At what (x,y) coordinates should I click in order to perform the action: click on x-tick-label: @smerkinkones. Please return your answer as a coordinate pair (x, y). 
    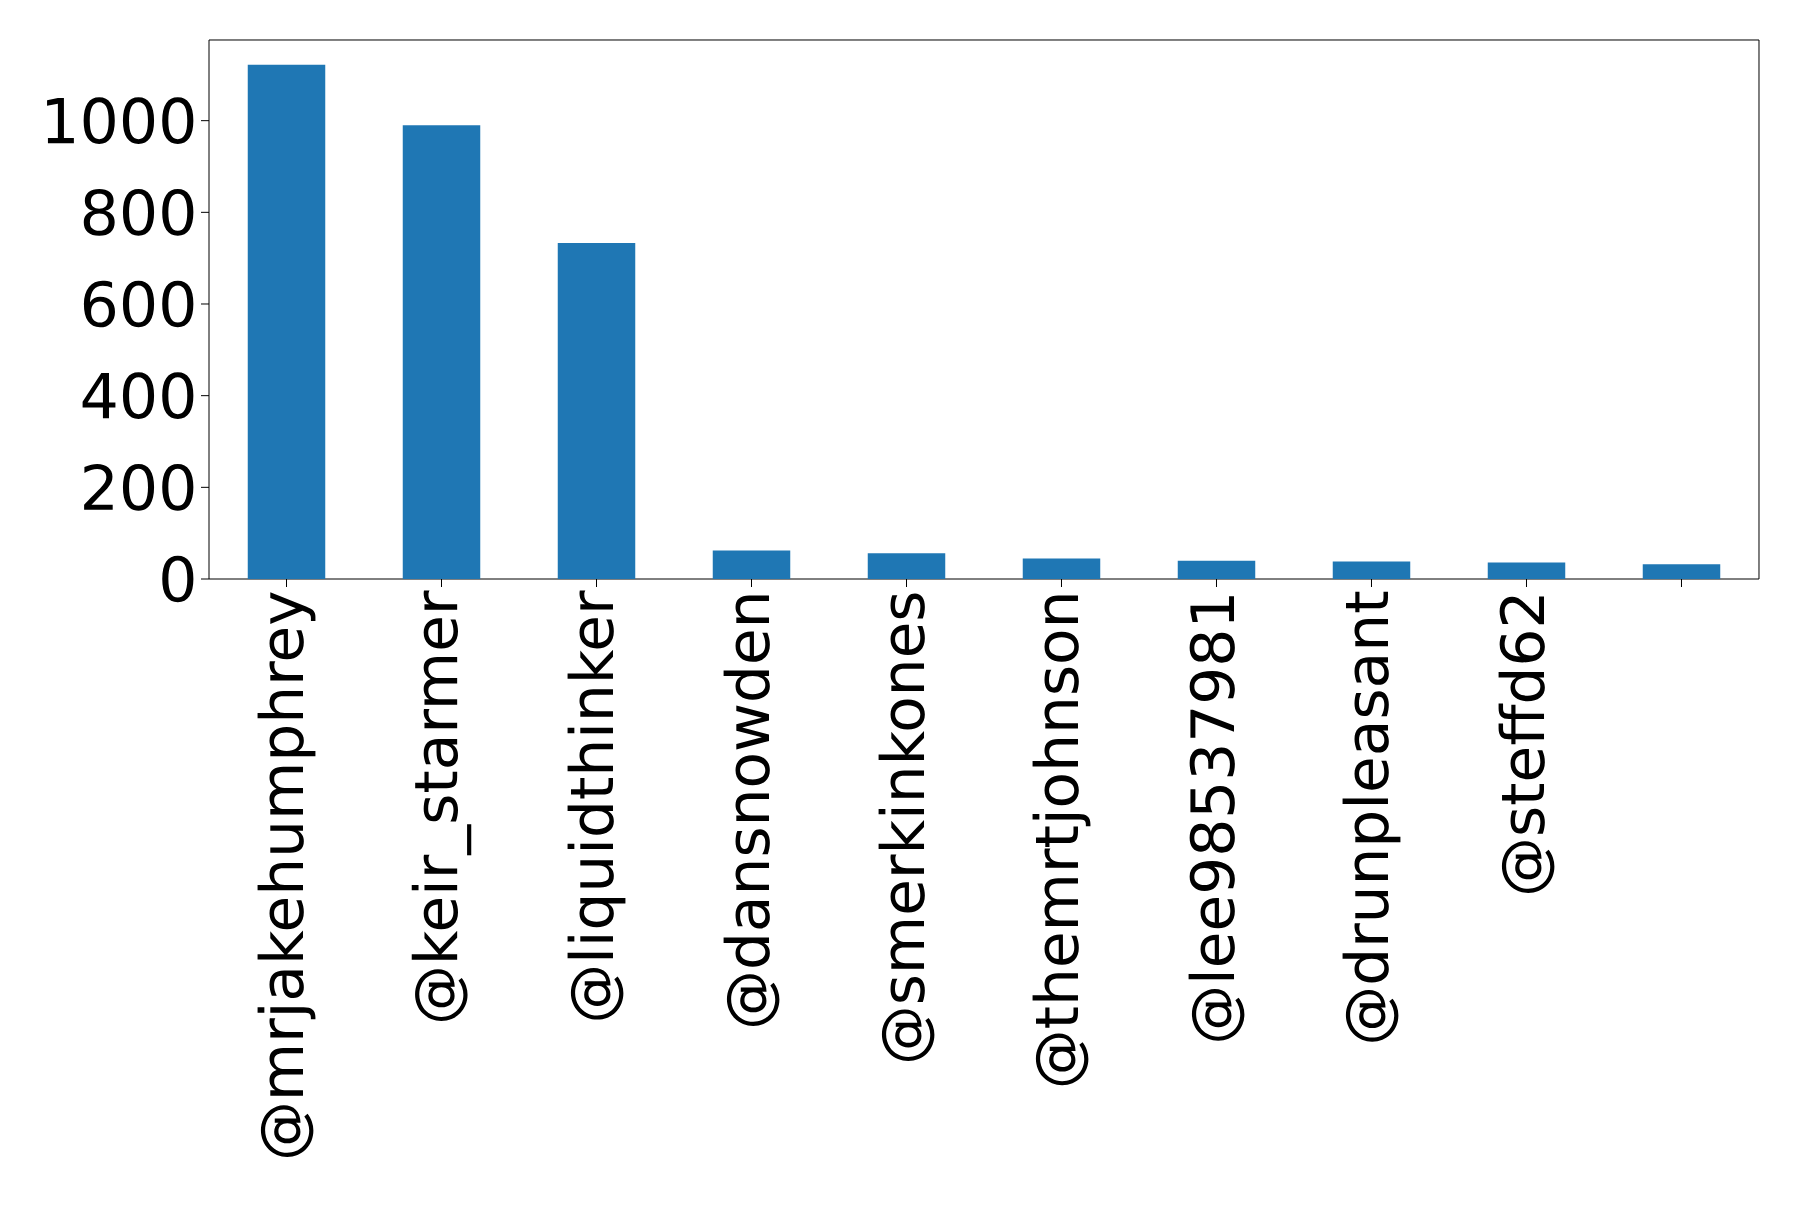
    Looking at the image, I should click on (906, 827).